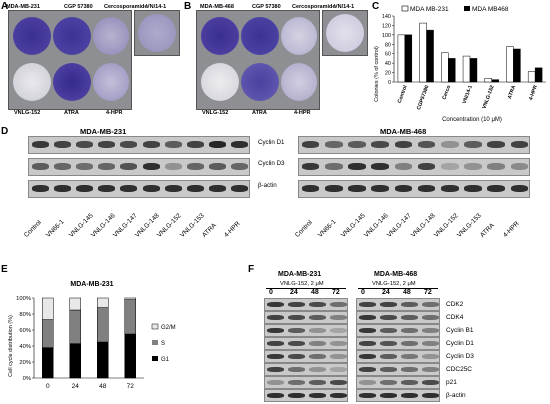  What do you see at coordinates (4, 269) in the screenshot?
I see `panel-e-label: E` at bounding box center [4, 269].